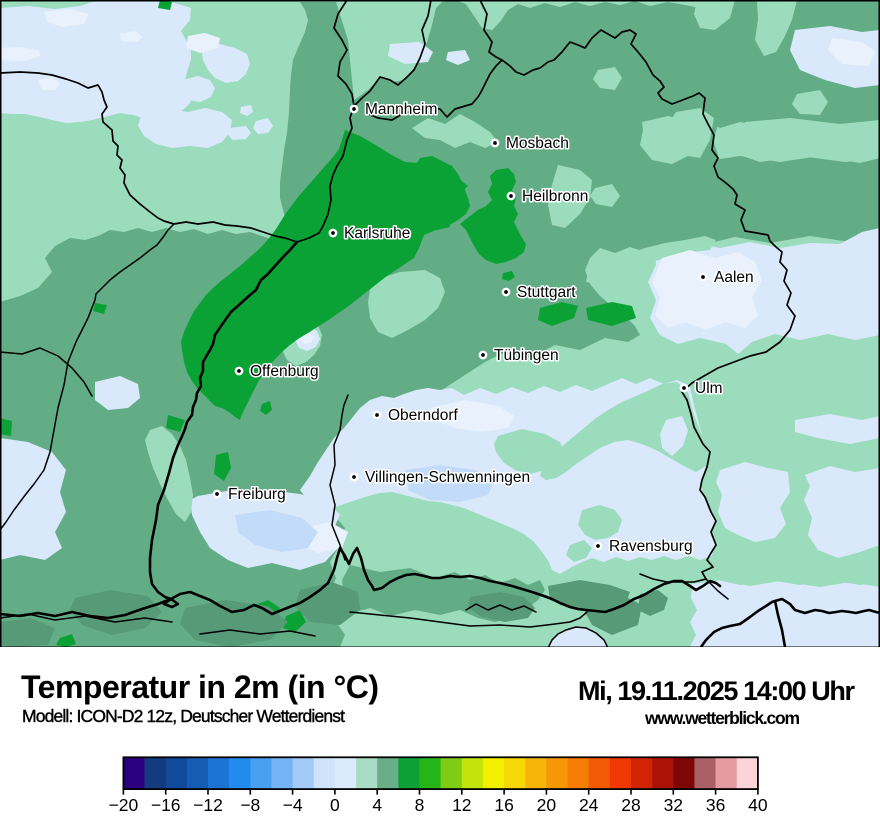 The height and width of the screenshot is (830, 880). What do you see at coordinates (401, 109) in the screenshot?
I see `svg-text: Mannheim` at bounding box center [401, 109].